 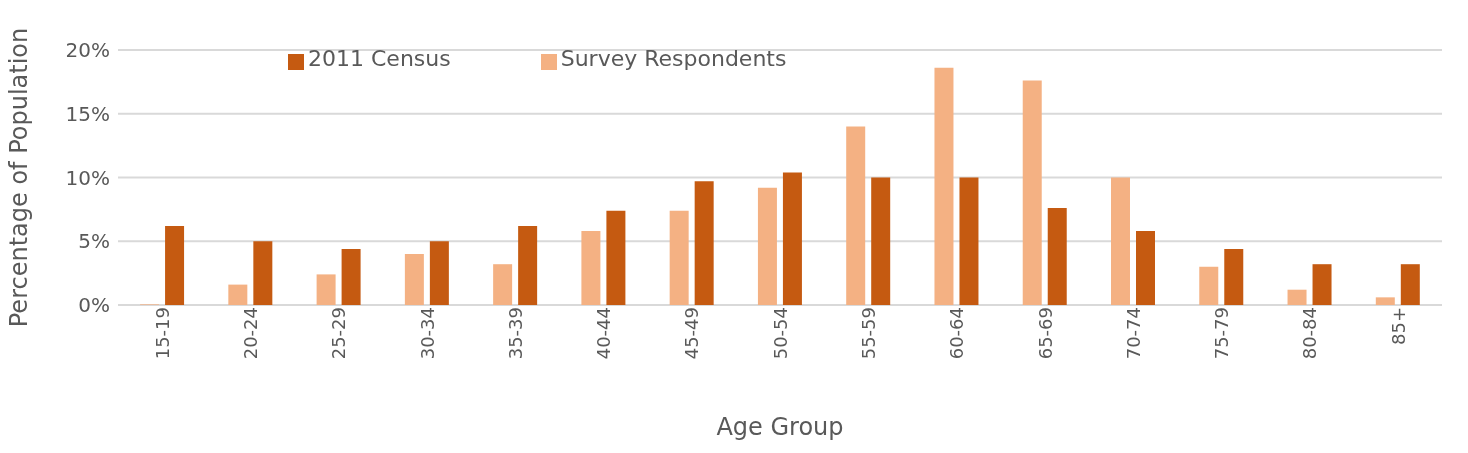 What do you see at coordinates (780, 427) in the screenshot?
I see `x-axis-title: Age Group` at bounding box center [780, 427].